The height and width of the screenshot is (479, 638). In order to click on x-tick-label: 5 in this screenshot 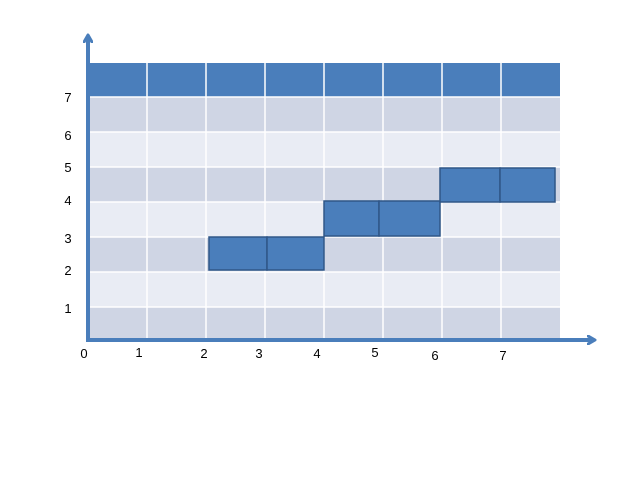, I will do `click(374, 352)`.